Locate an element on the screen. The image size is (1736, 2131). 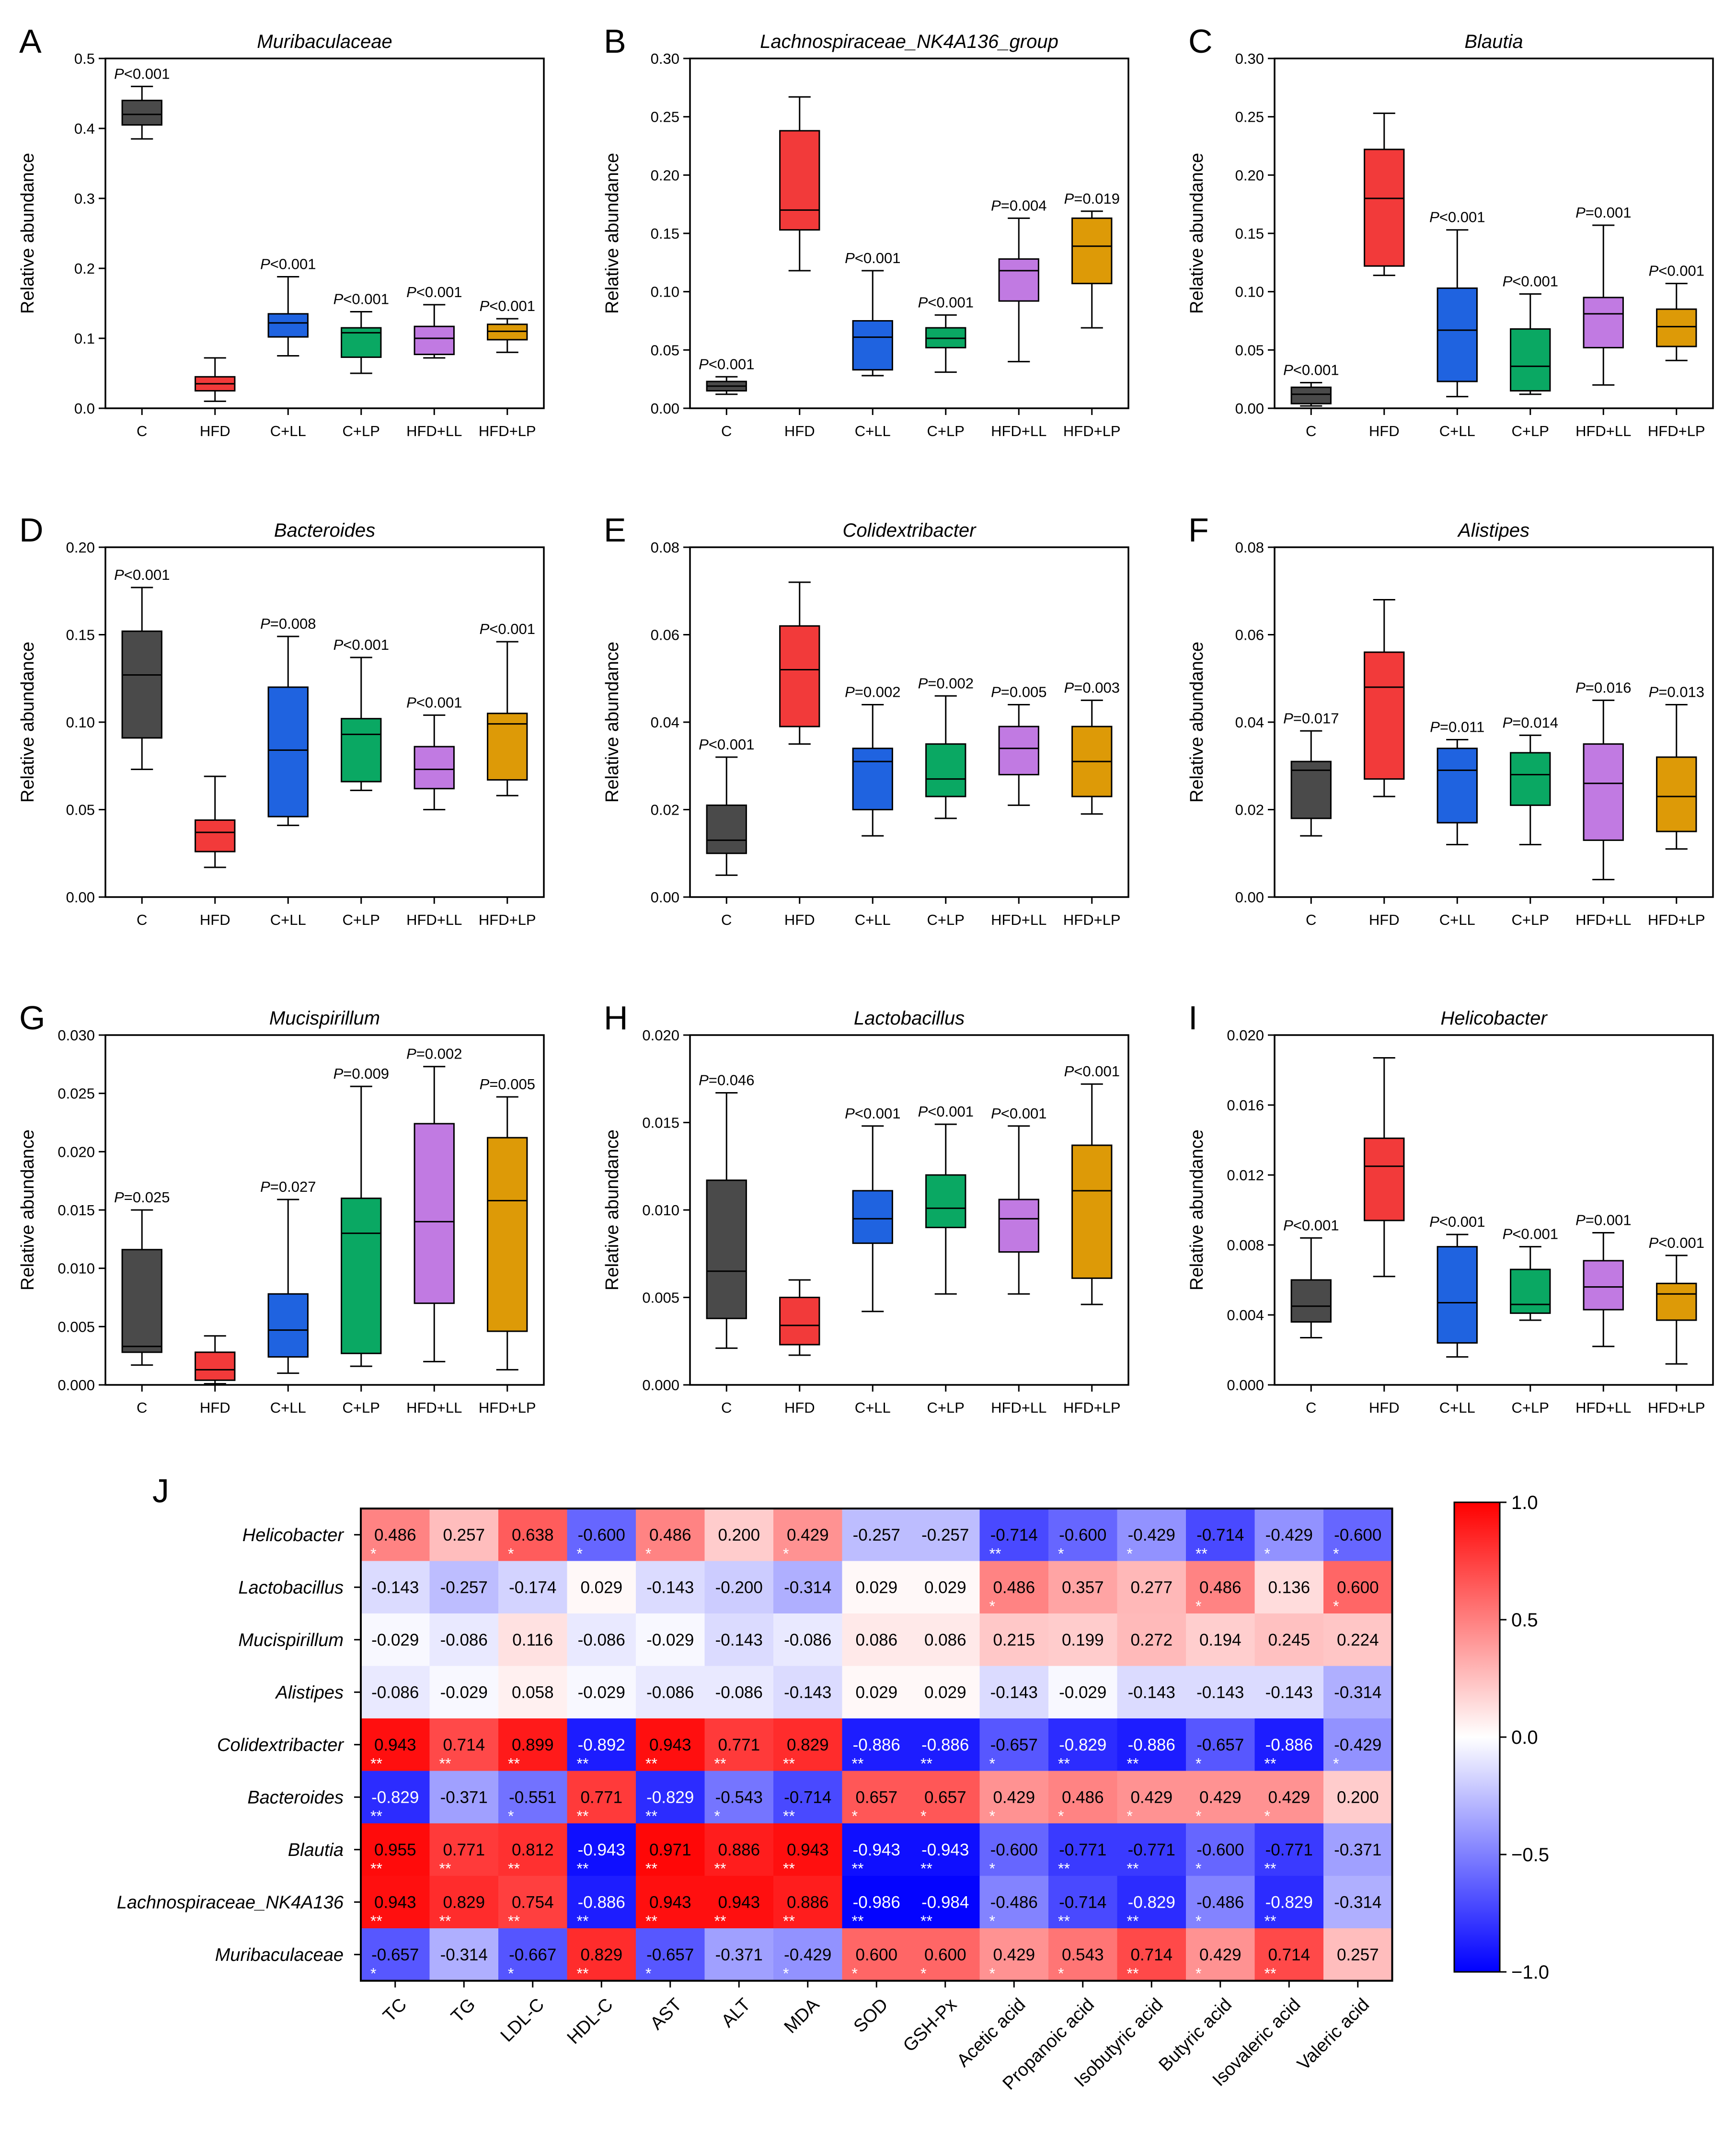
box-hfd-ll: P=0.005 is located at coordinates (1018, 745).